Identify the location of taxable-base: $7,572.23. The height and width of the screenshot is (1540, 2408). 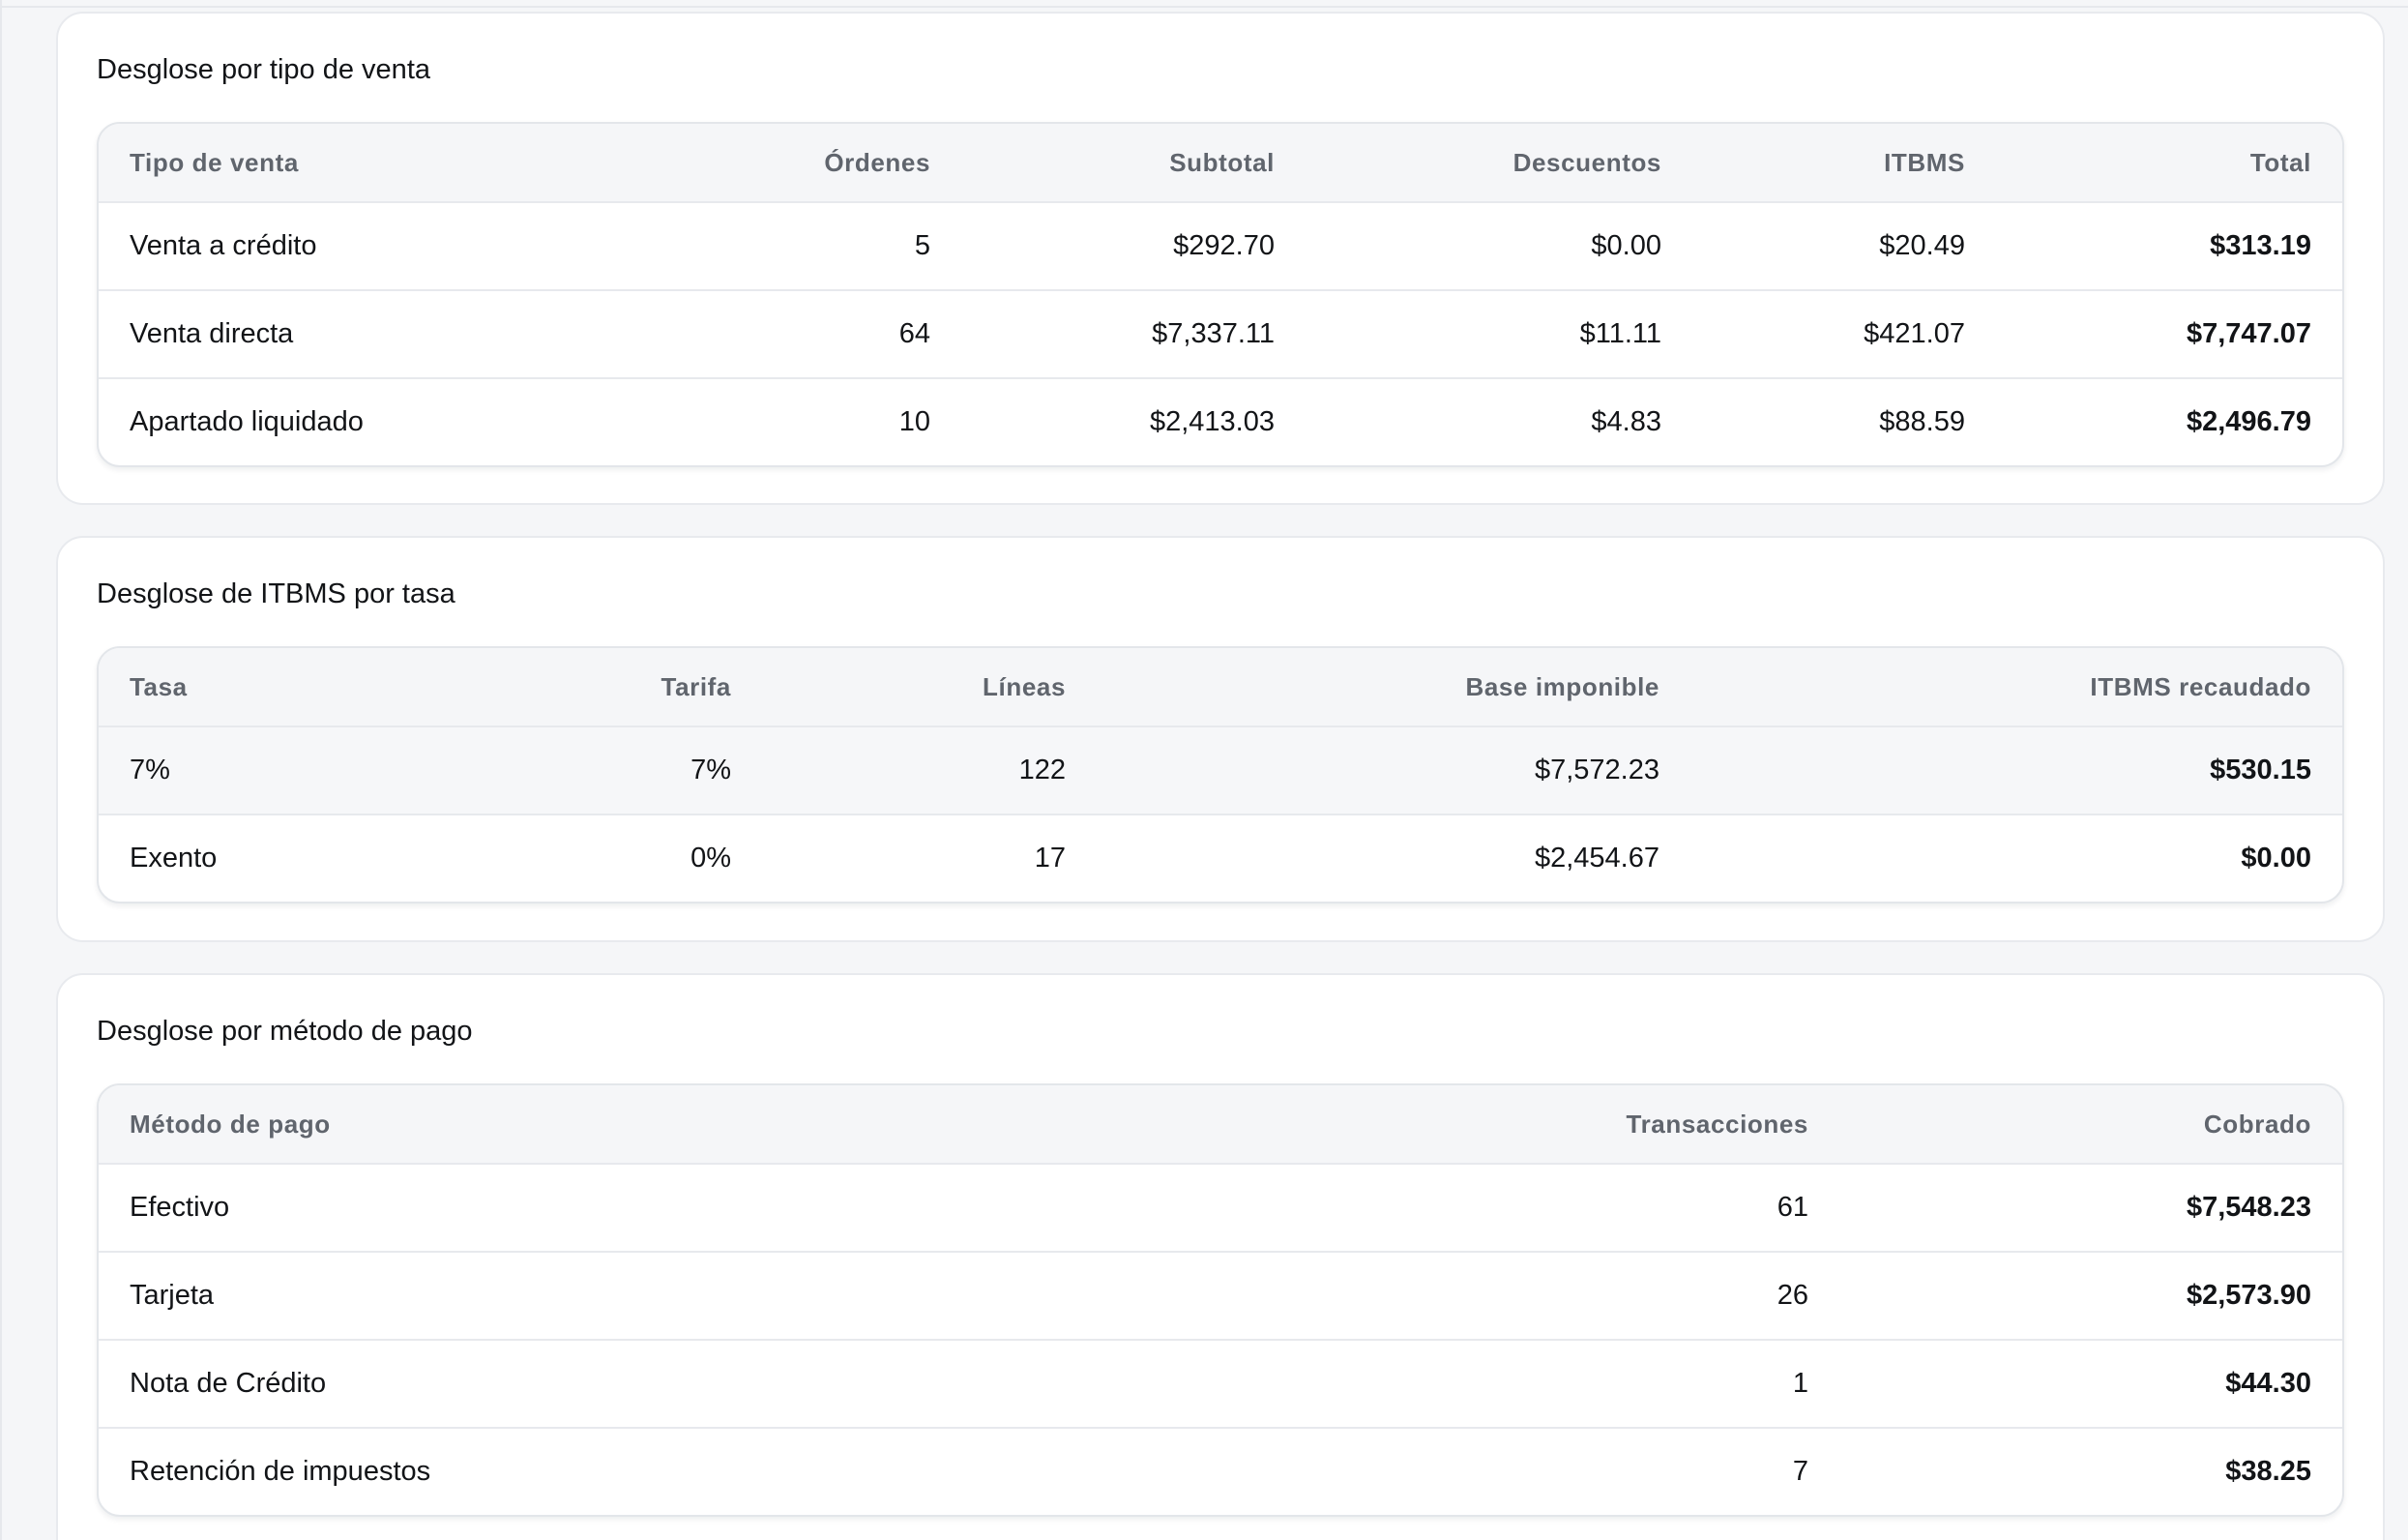
(1596, 770).